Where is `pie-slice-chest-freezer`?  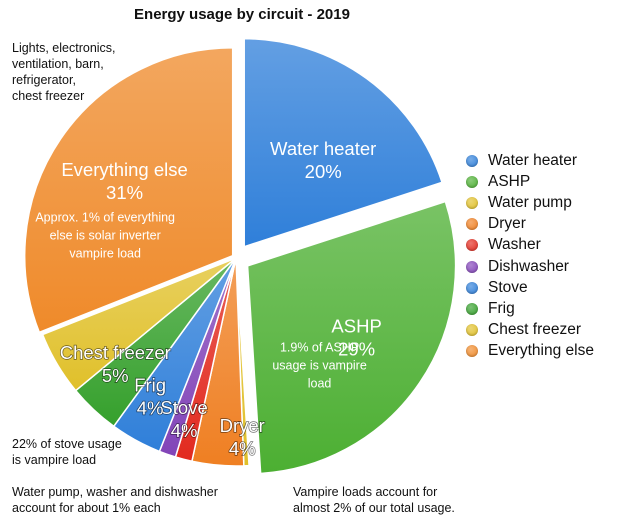 pie-slice-chest-freezer is located at coordinates (139, 324).